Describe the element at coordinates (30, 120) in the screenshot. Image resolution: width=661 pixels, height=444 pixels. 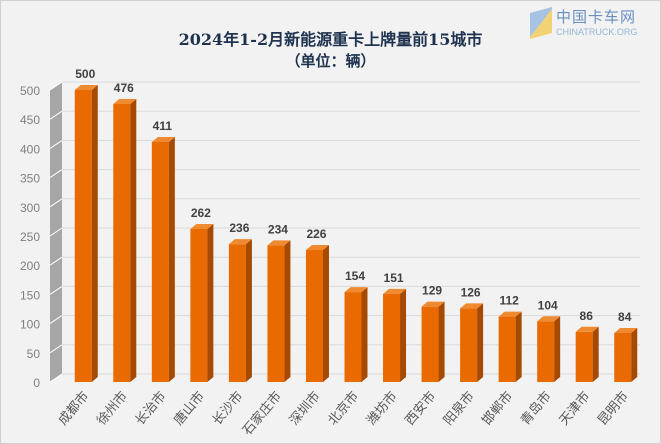
I see `y-tick-label: 450` at that location.